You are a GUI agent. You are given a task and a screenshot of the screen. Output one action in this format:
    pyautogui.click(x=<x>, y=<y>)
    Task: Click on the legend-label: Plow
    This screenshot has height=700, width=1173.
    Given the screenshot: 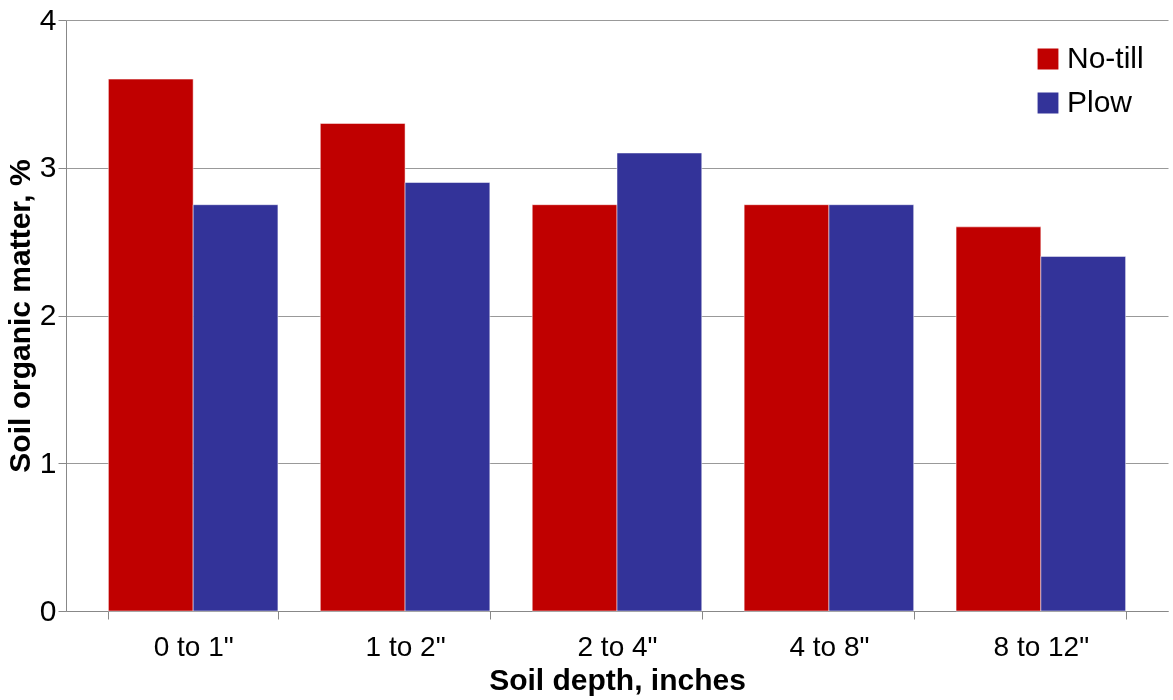 What is the action you would take?
    pyautogui.click(x=1100, y=101)
    